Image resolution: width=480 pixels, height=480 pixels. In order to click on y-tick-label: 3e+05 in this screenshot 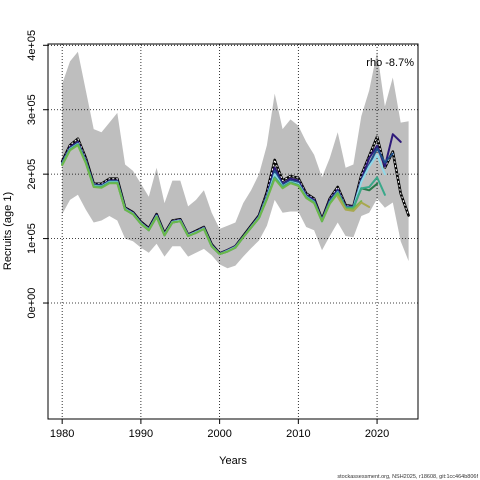, I will do `click(32, 109)`.